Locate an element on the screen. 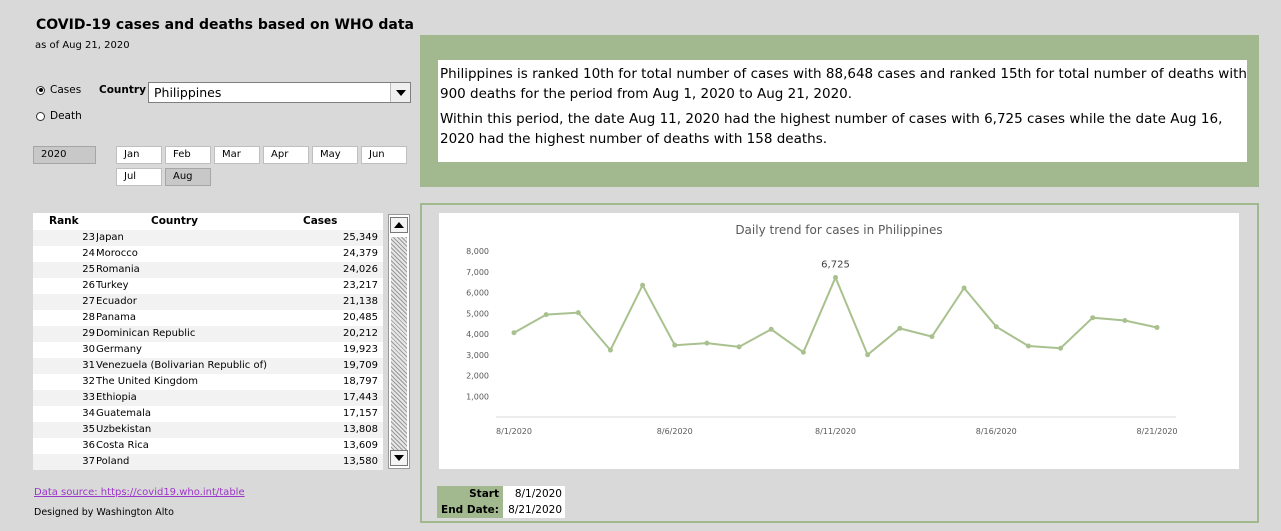 The height and width of the screenshot is (531, 1281). slicer-month-apr: Apr is located at coordinates (286, 155).